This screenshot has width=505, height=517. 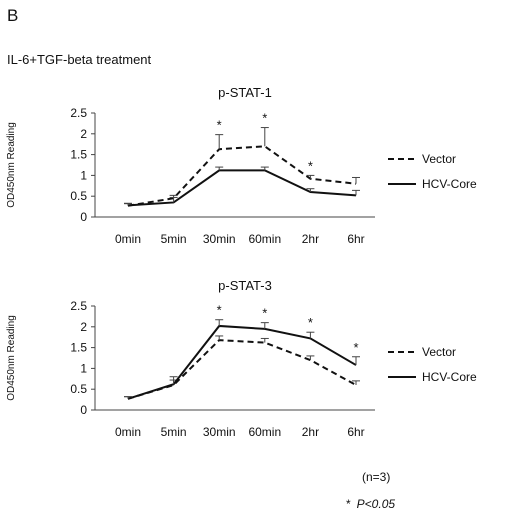 I want to click on sample-size-note: (n=3), so click(x=376, y=477).